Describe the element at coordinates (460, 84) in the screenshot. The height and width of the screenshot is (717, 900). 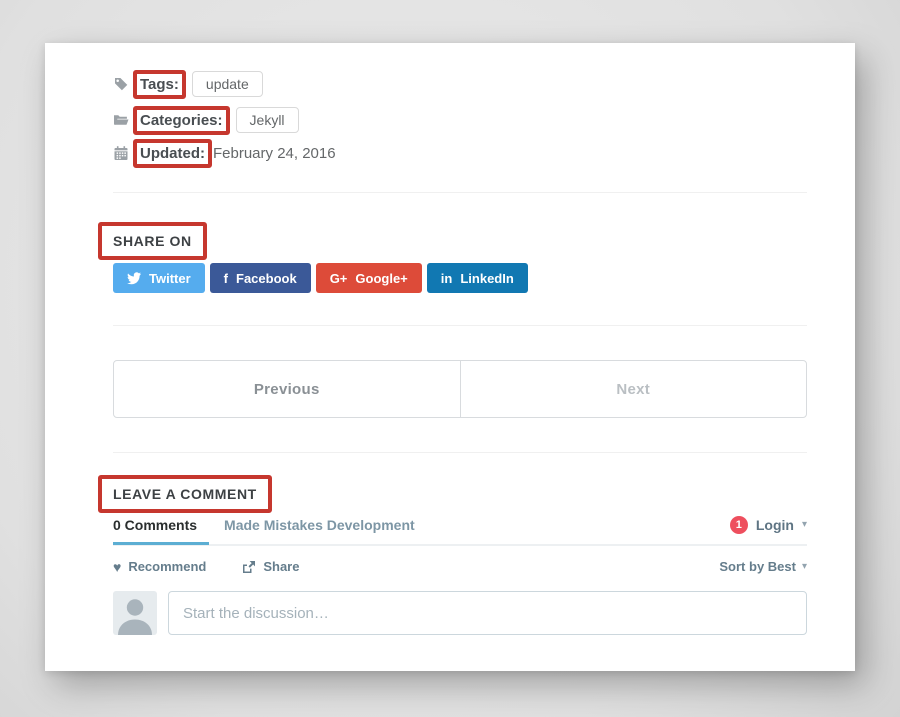
I see `tags-row: Tags: update` at that location.